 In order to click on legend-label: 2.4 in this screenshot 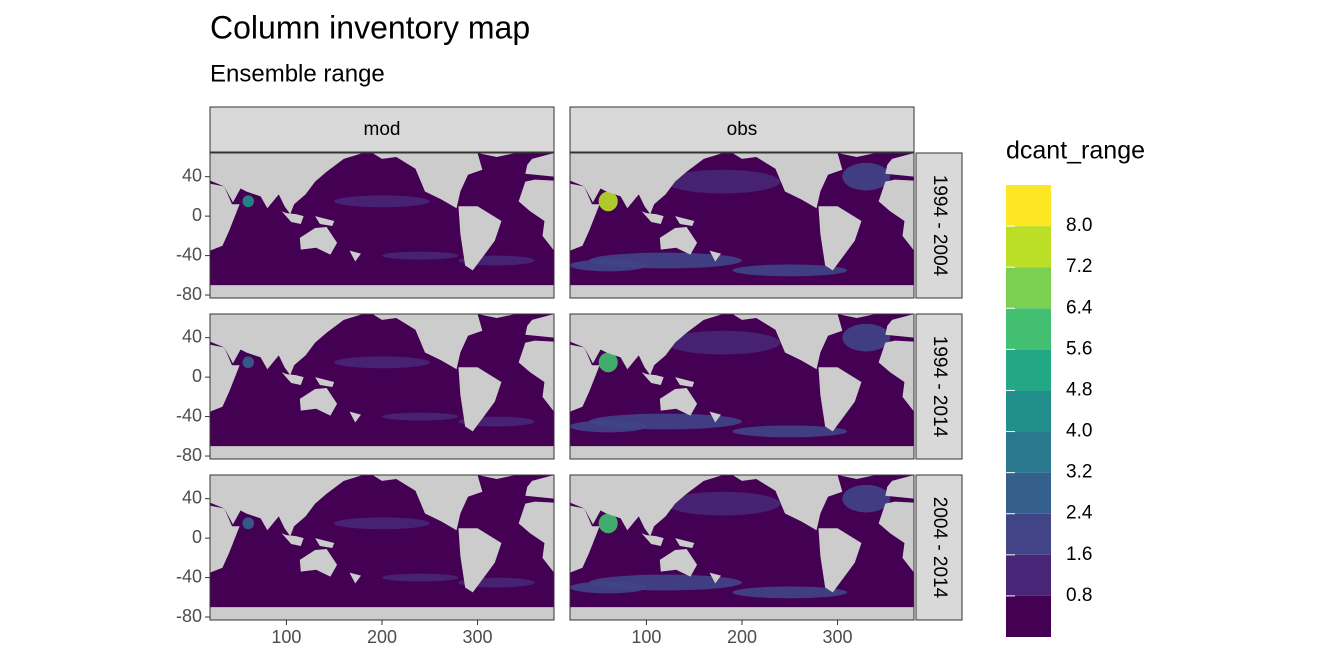, I will do `click(1079, 513)`.